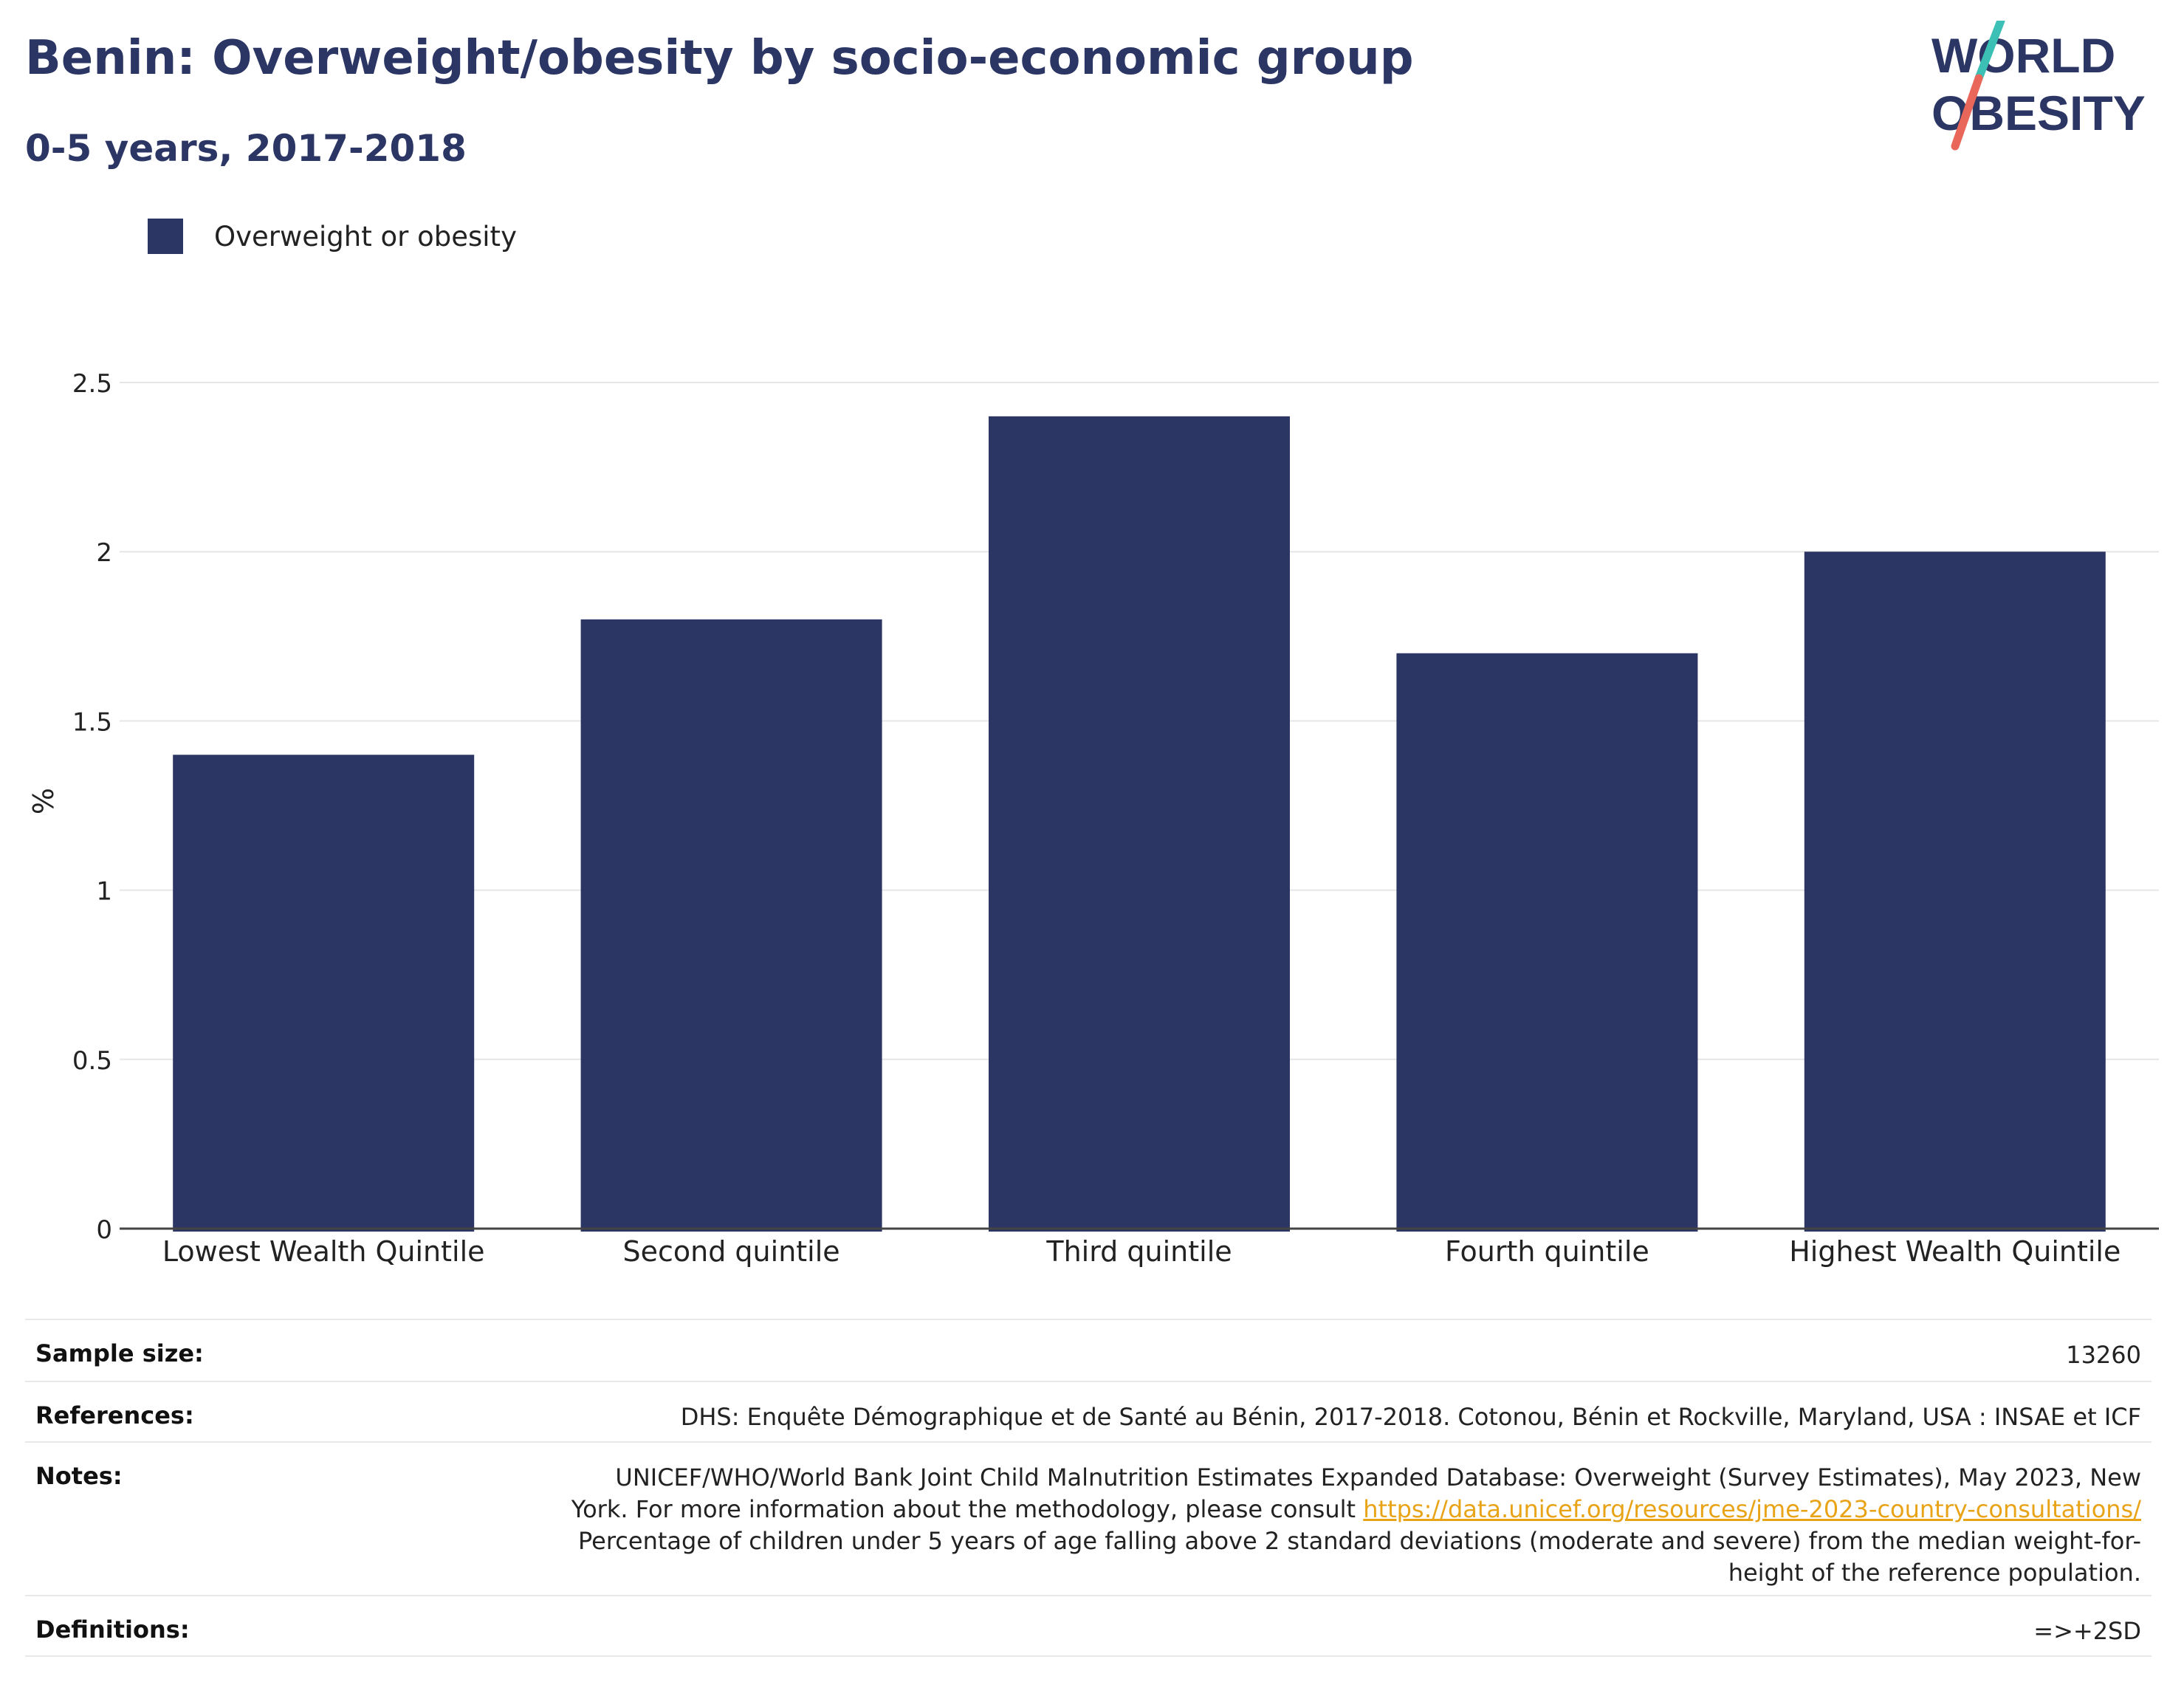 Image resolution: width=2184 pixels, height=1696 pixels. What do you see at coordinates (104, 553) in the screenshot?
I see `y-tick-label: 2` at bounding box center [104, 553].